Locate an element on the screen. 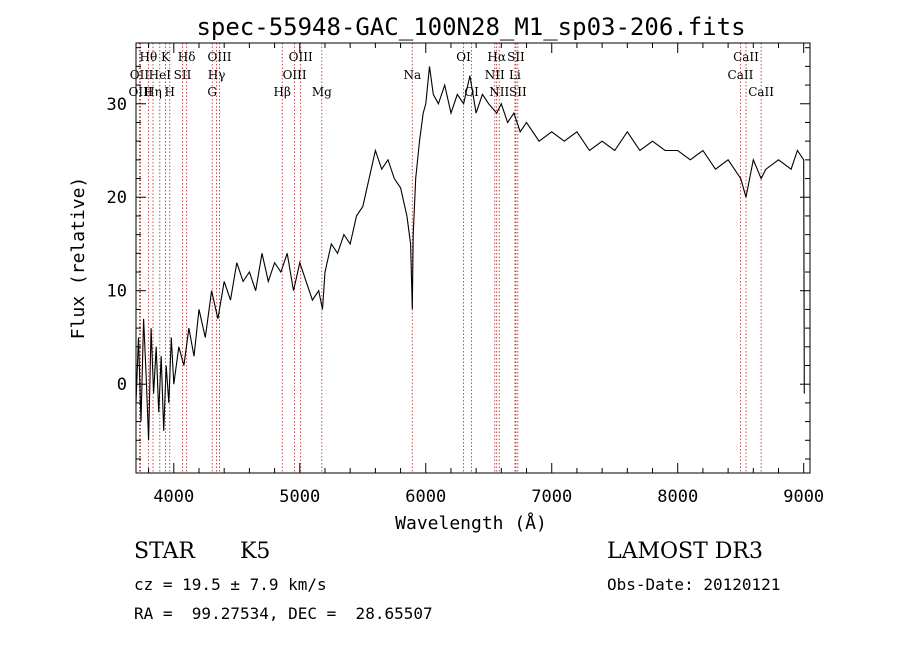  spectral-line-label: G is located at coordinates (212, 92).